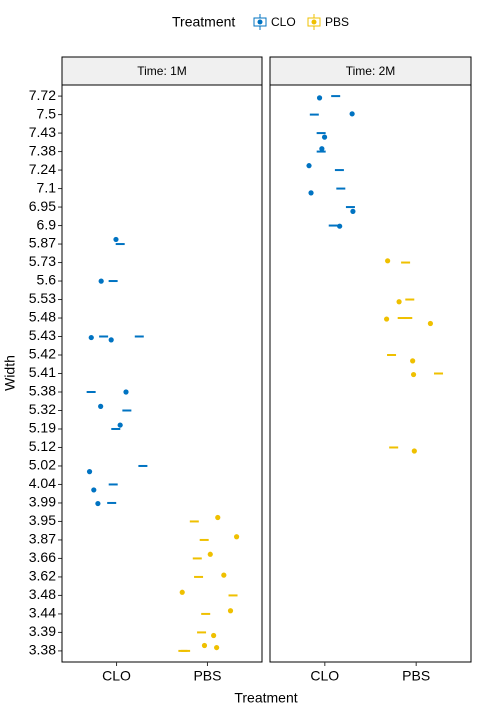  Describe the element at coordinates (42, 539) in the screenshot. I see `y-tick-label: 3.87` at that location.